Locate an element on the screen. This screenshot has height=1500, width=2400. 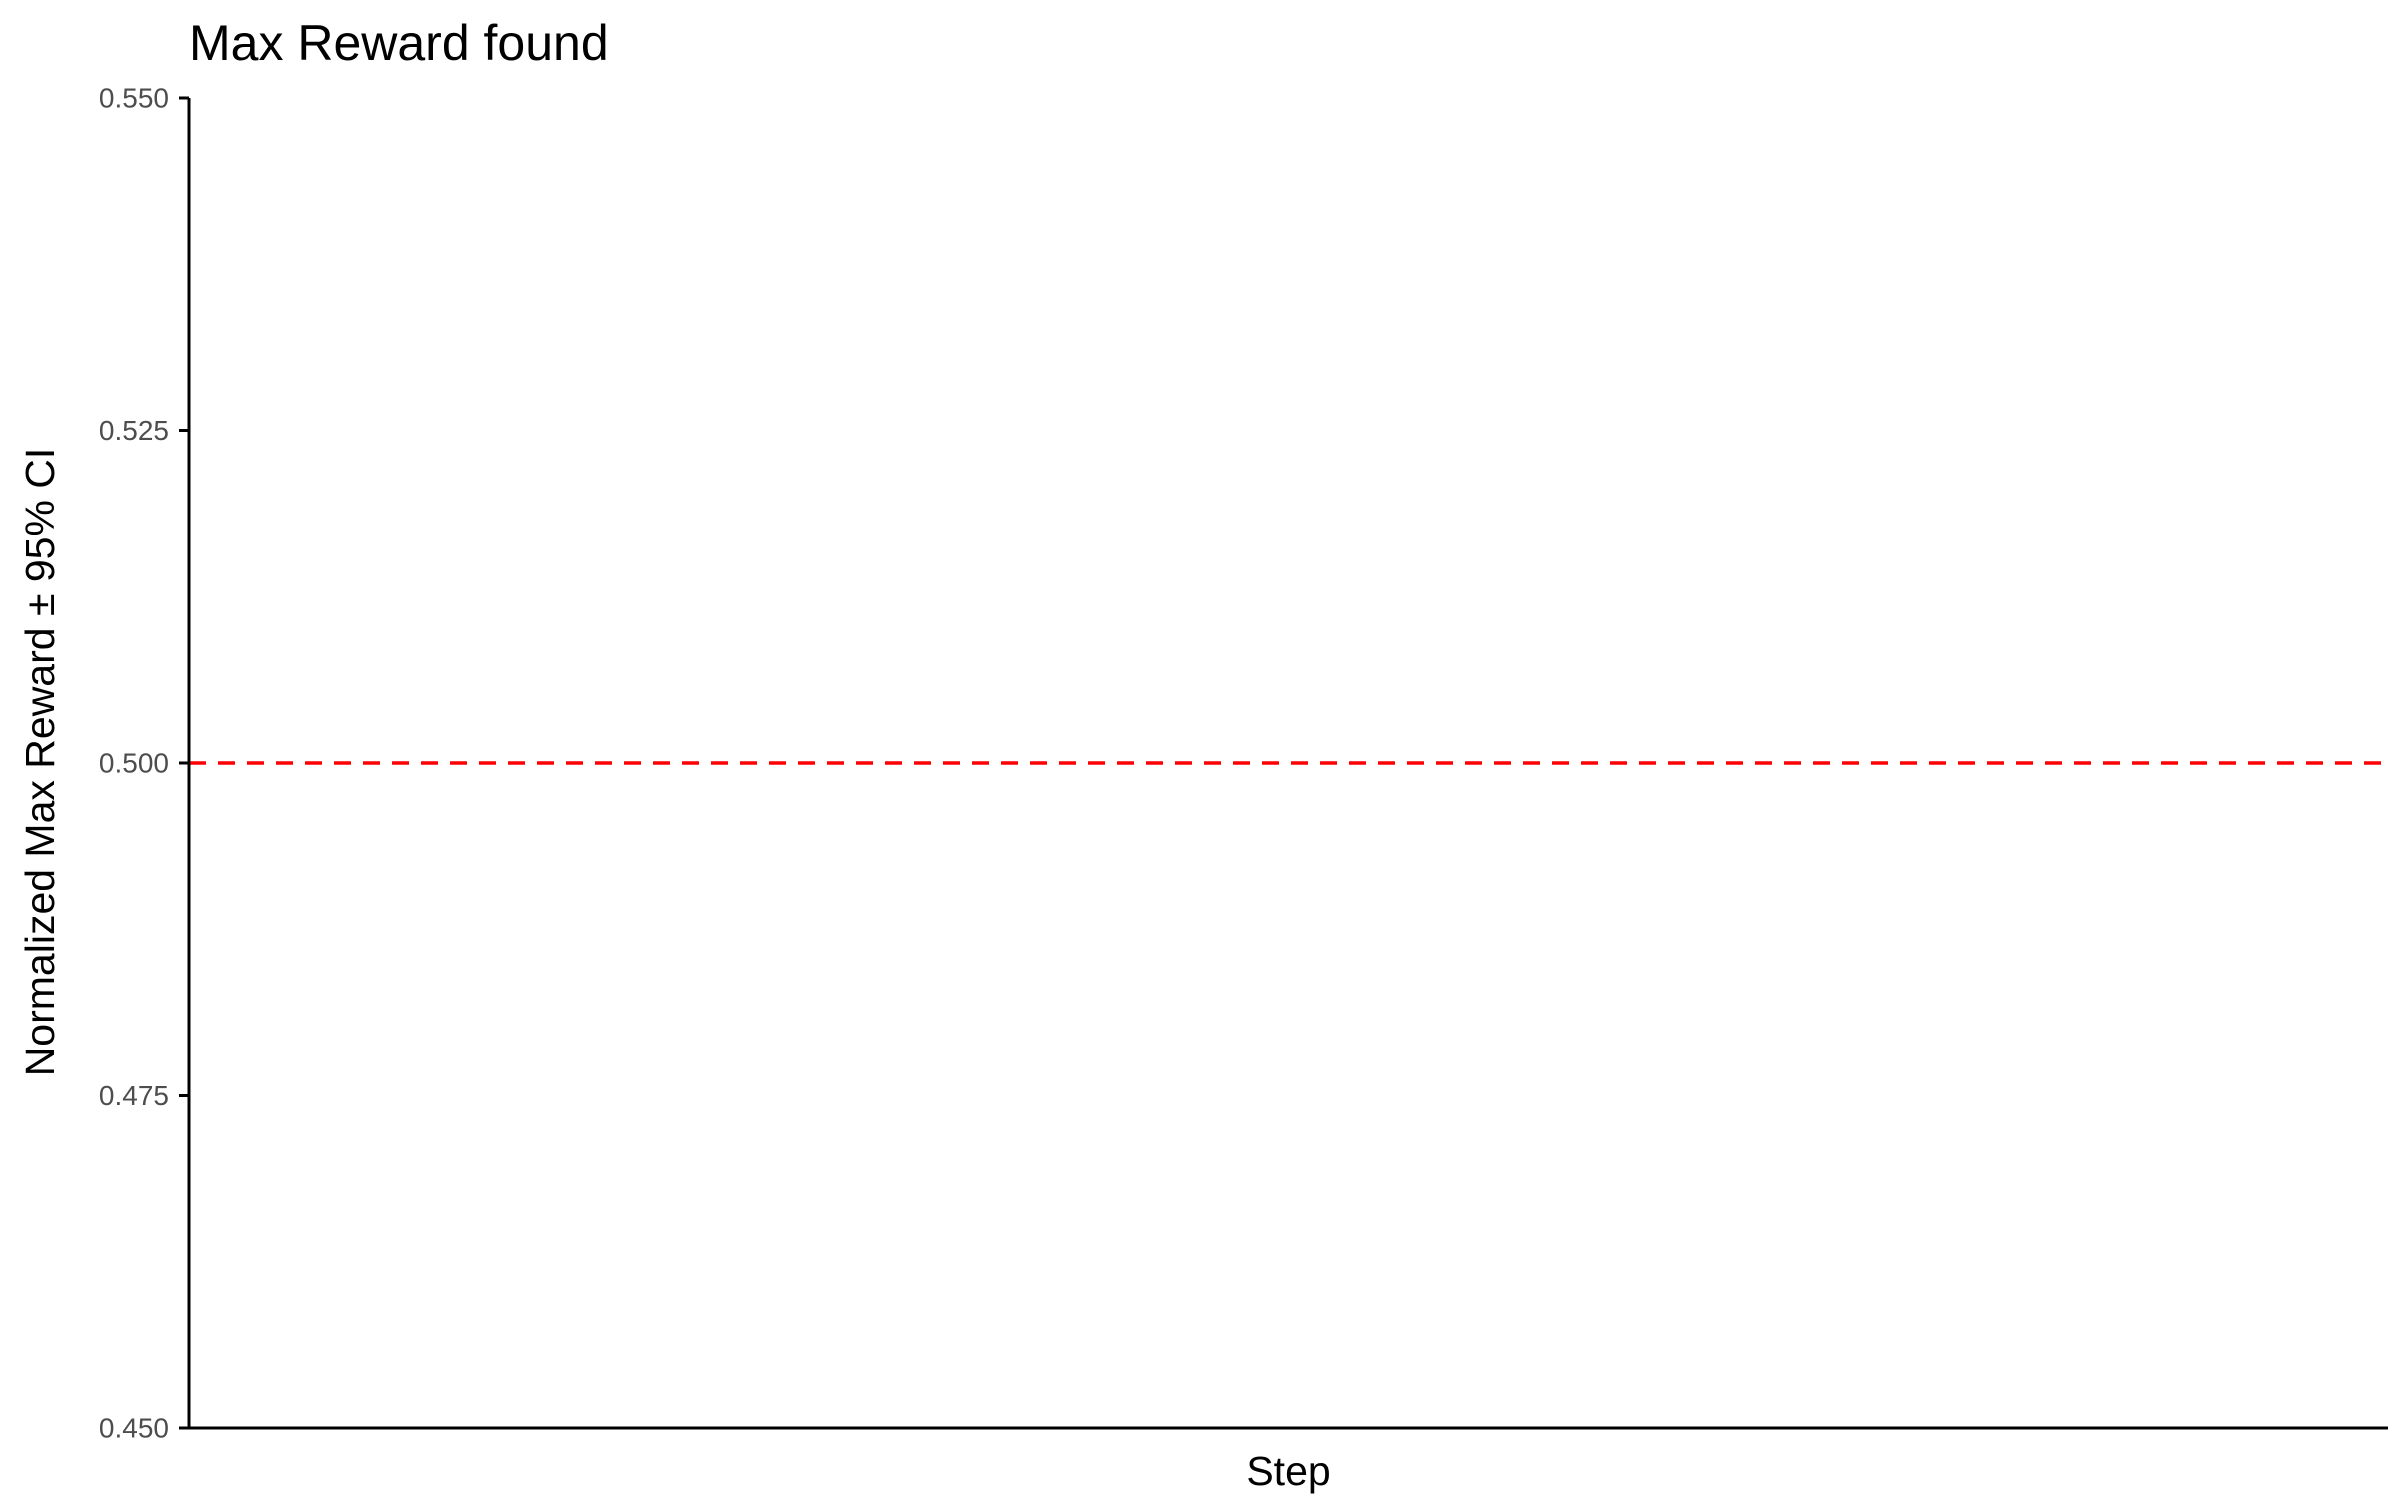
y-tick-label: 0.500 is located at coordinates (134, 763).